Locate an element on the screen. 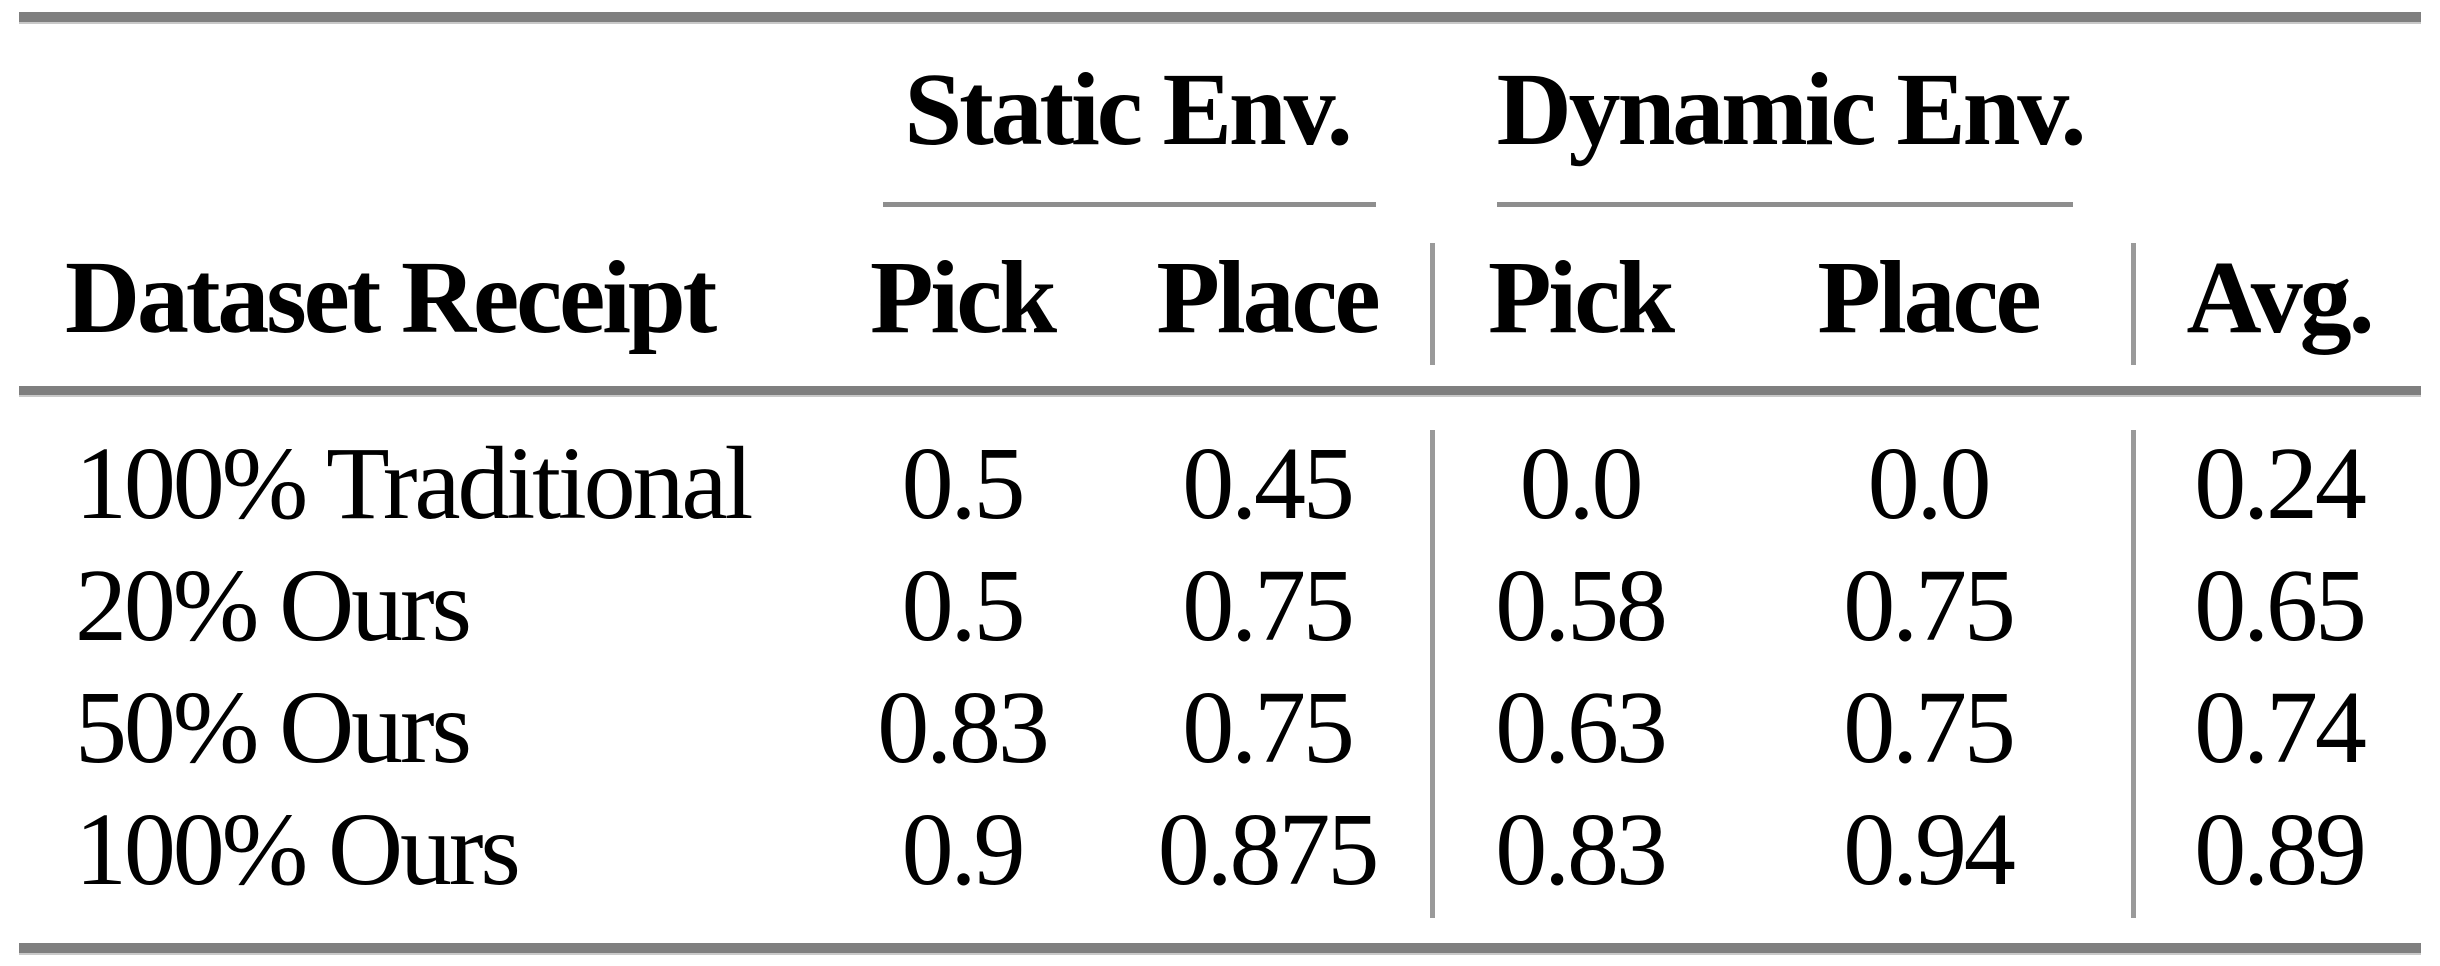  table-bottom-rule is located at coordinates (1220, 949).